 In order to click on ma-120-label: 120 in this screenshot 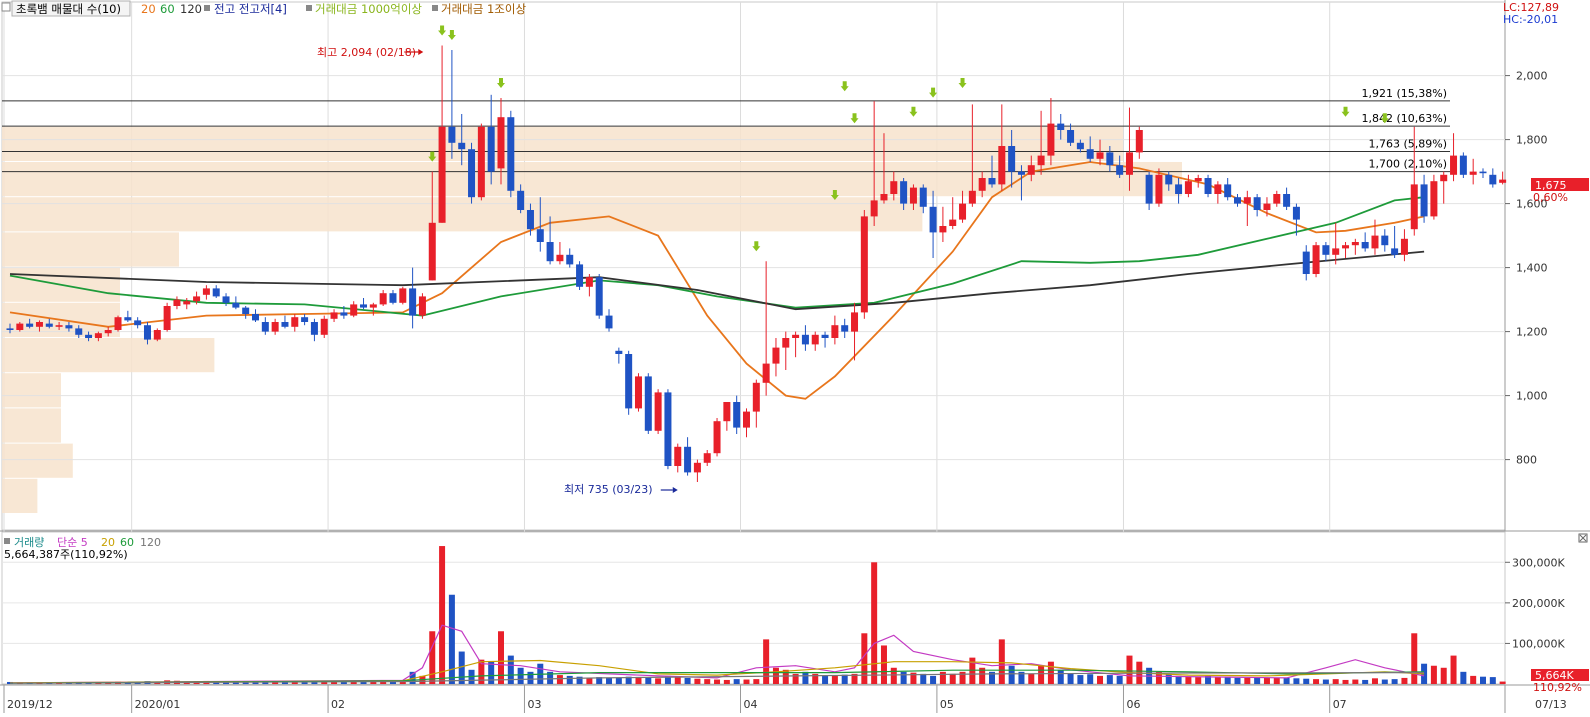, I will do `click(191, 9)`.